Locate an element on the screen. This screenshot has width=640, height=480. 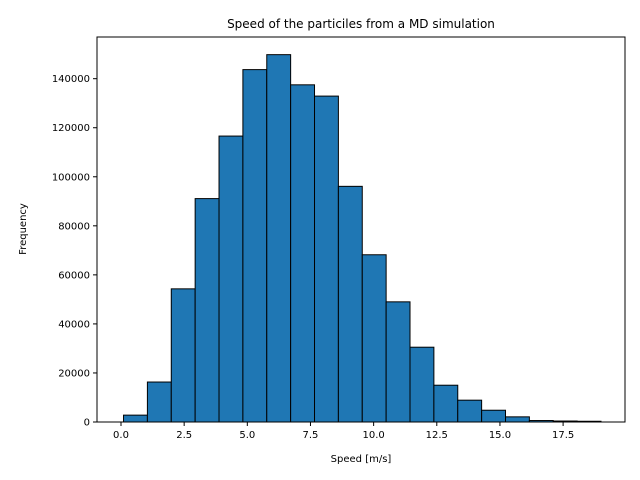
y-axis-ticks: 0 20000 40000 60000 80000 100000 120000 140000 is located at coordinates (74, 251).